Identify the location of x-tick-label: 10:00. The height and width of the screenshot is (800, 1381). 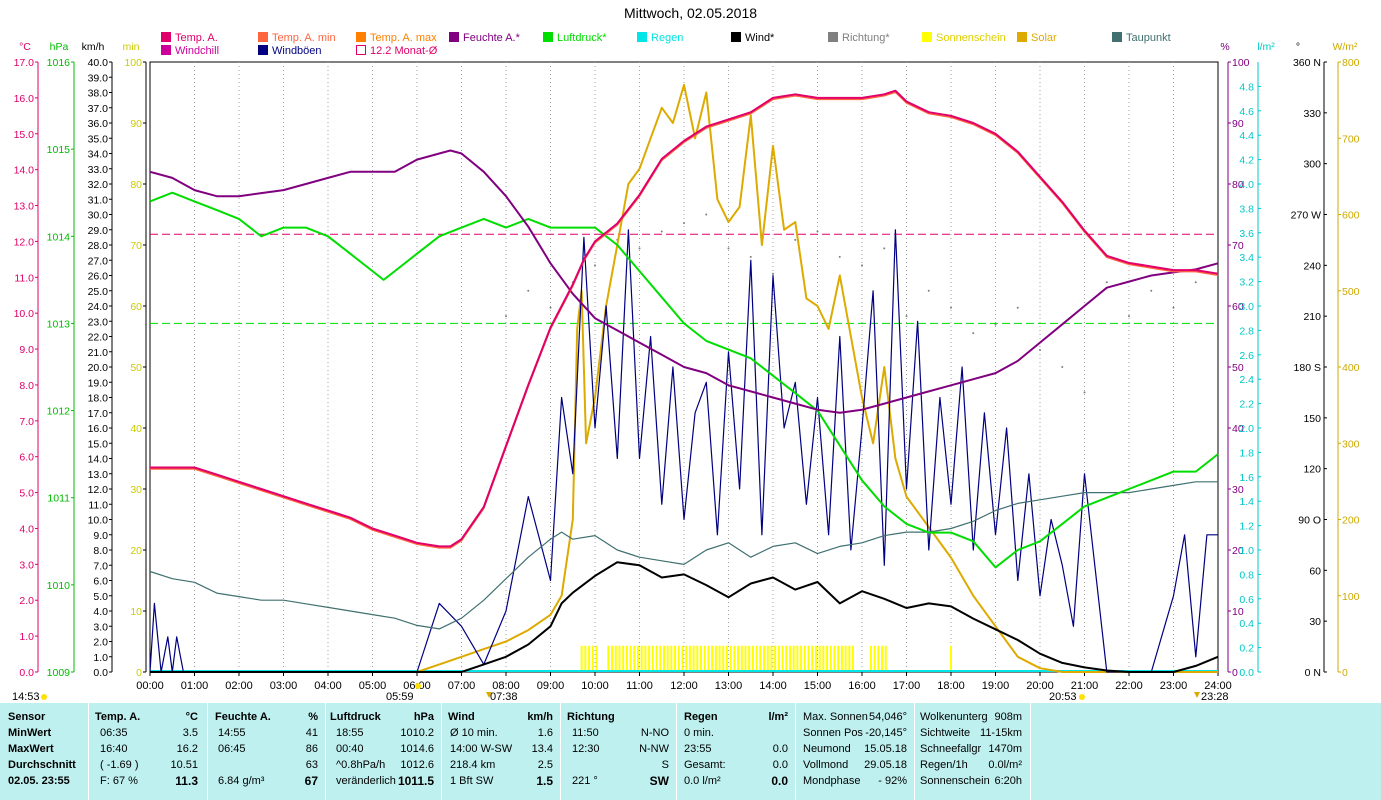
(595, 686).